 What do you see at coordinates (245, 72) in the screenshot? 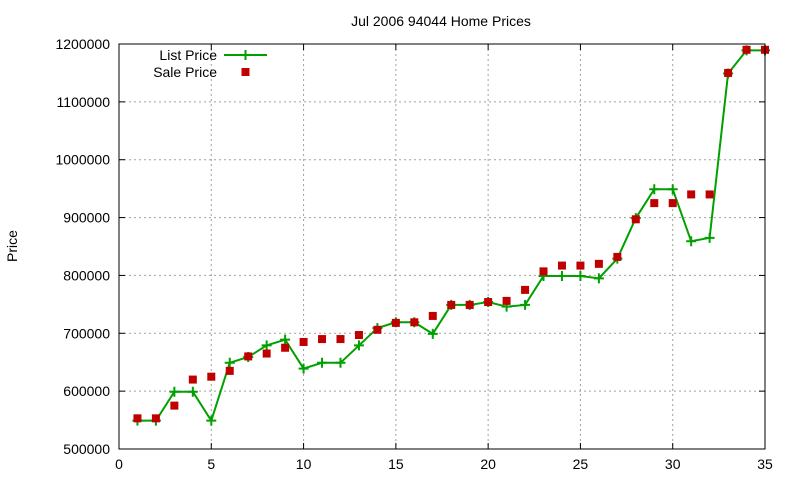
I see `legend-square-marker` at bounding box center [245, 72].